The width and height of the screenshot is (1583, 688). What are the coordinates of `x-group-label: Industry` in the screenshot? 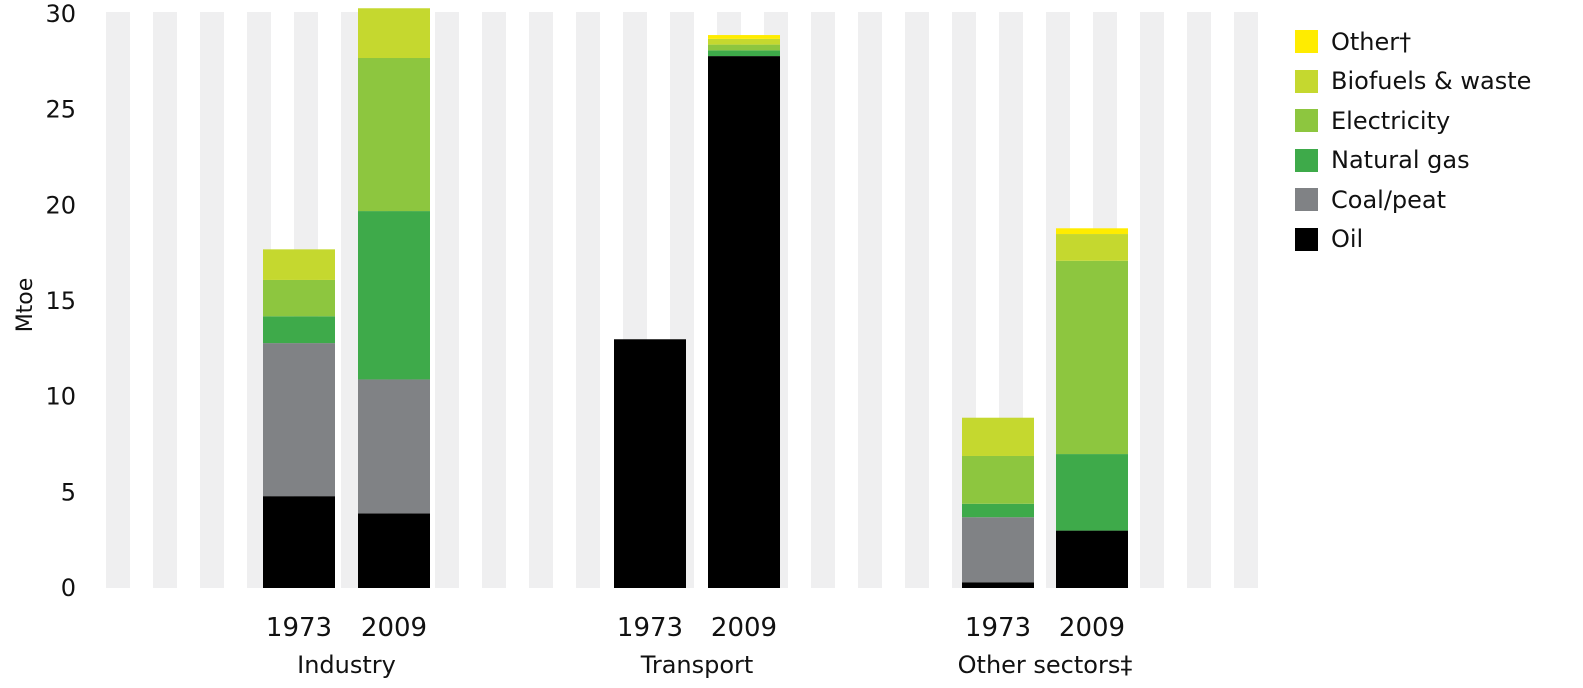 It's located at (346, 665).